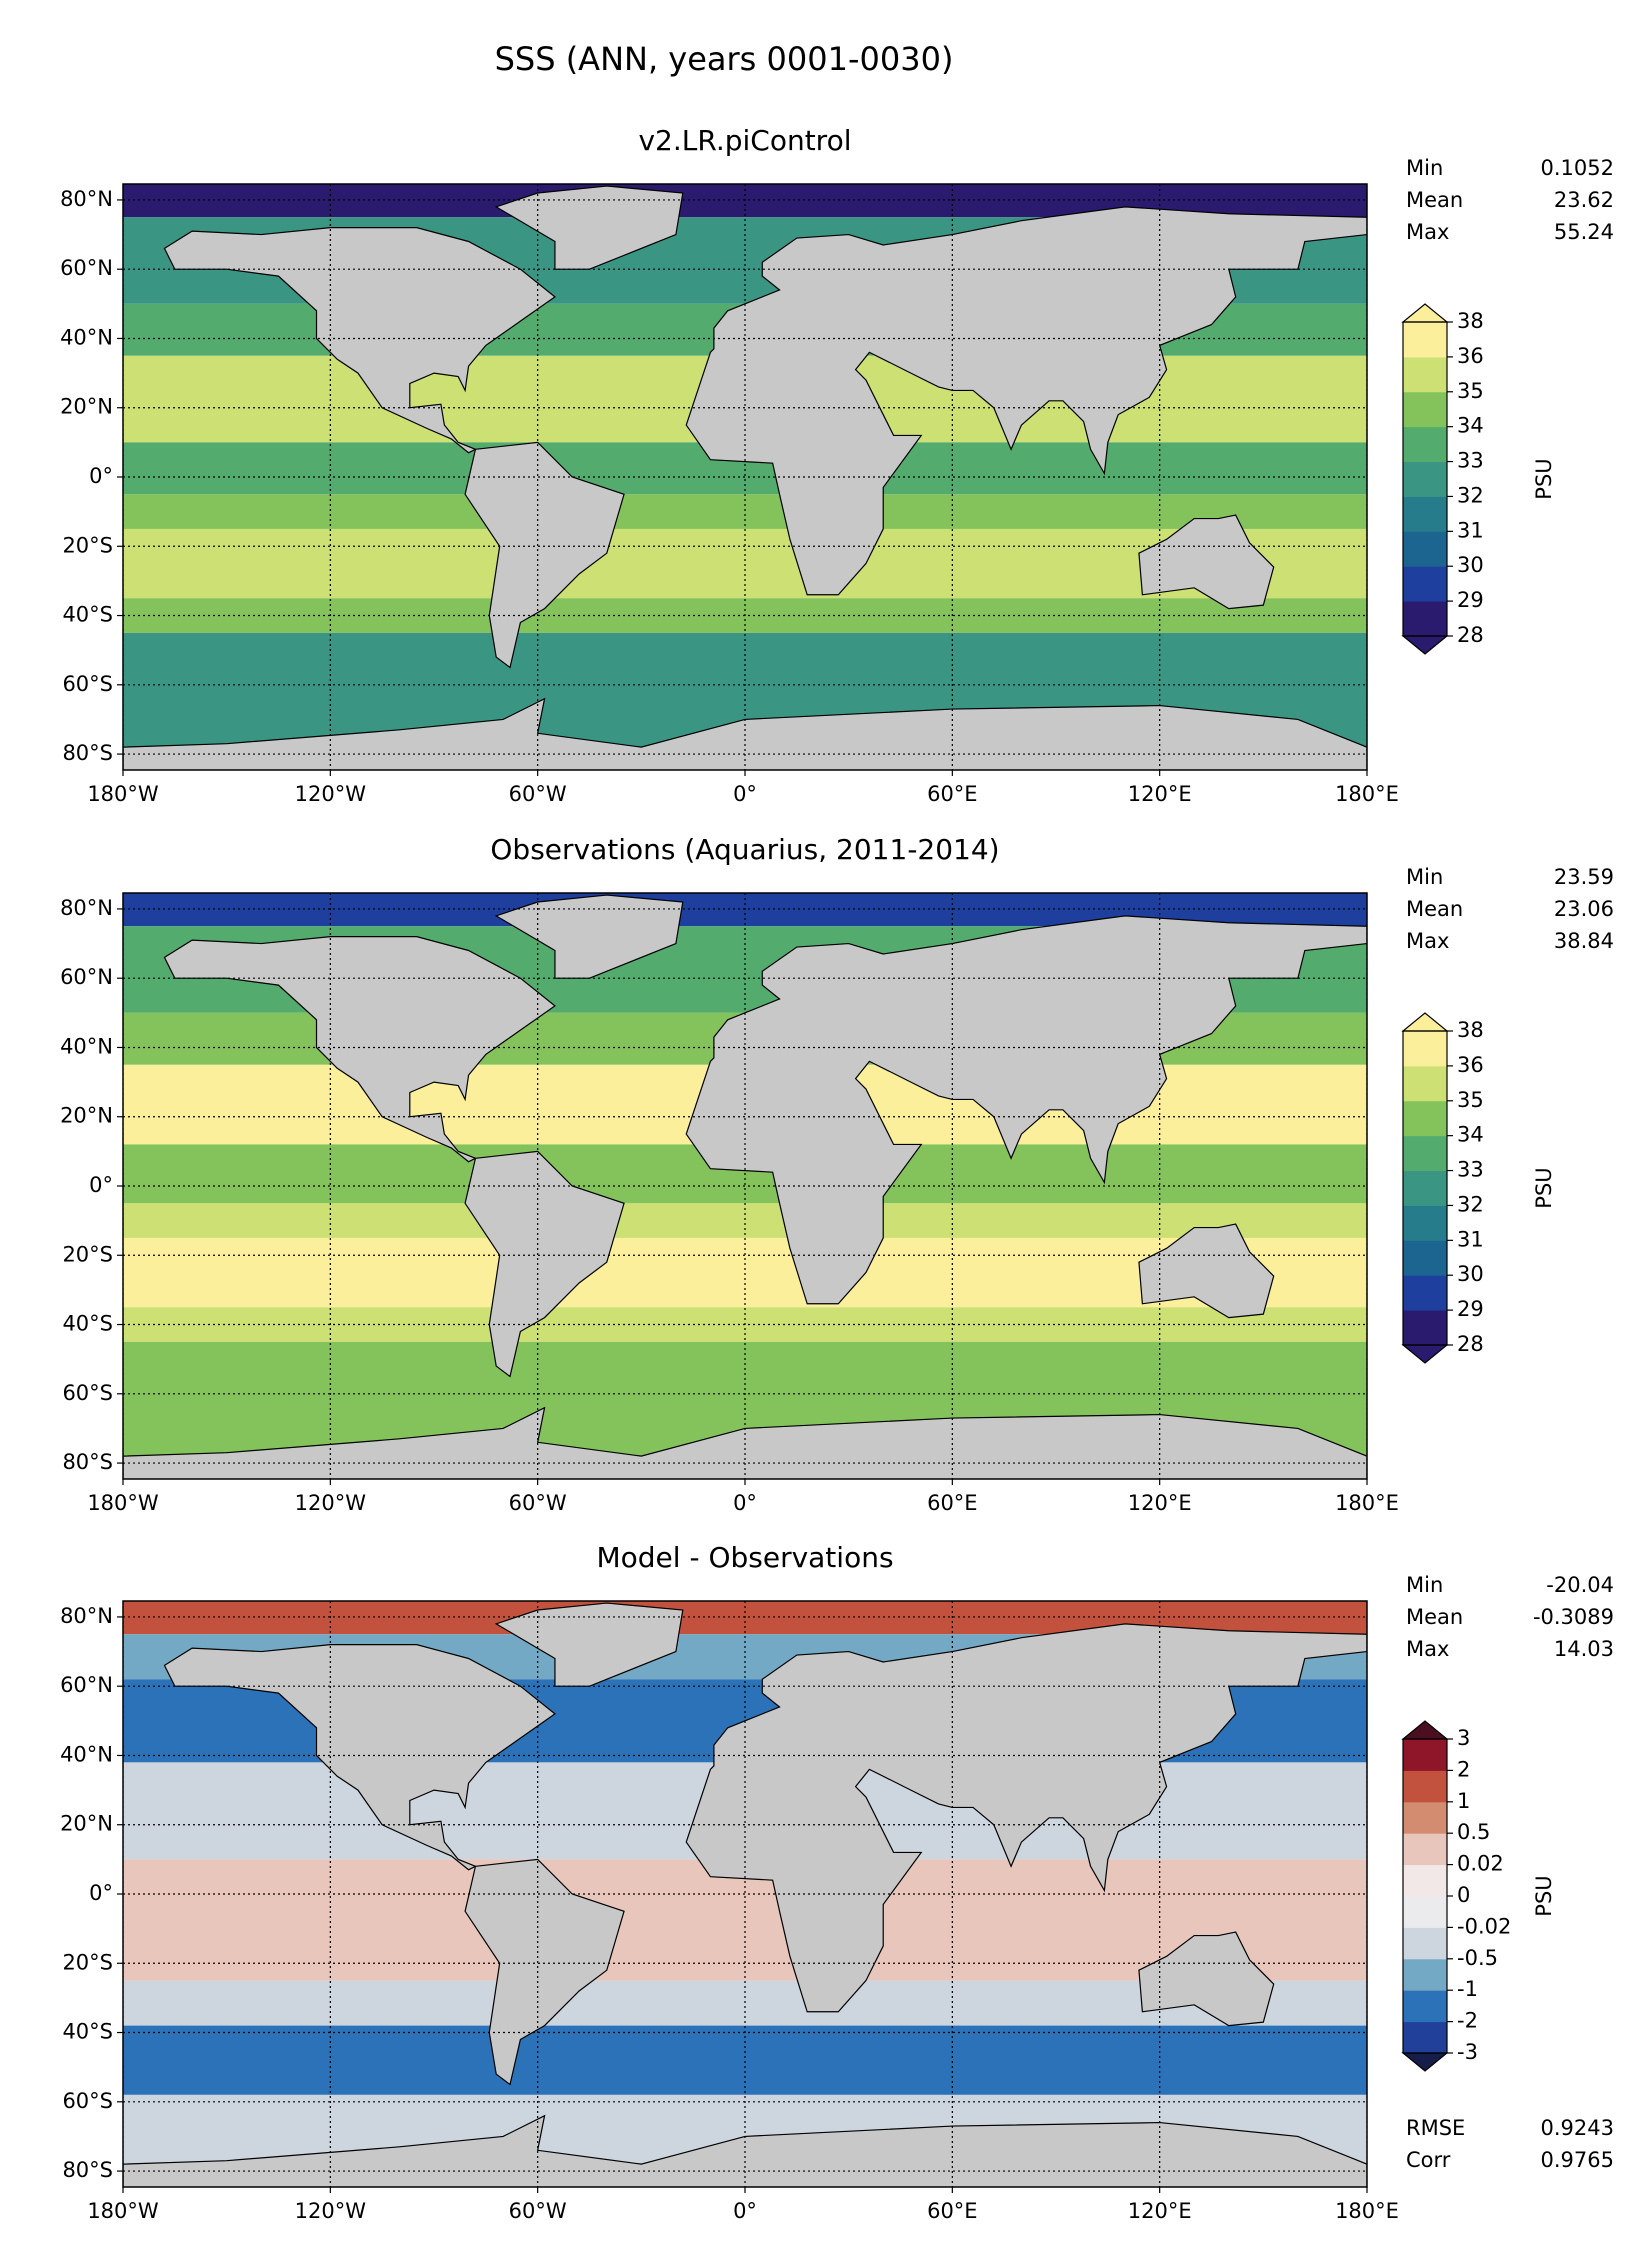  Describe the element at coordinates (1470, 391) in the screenshot. I see `colorbar-tick-label: 35` at that location.